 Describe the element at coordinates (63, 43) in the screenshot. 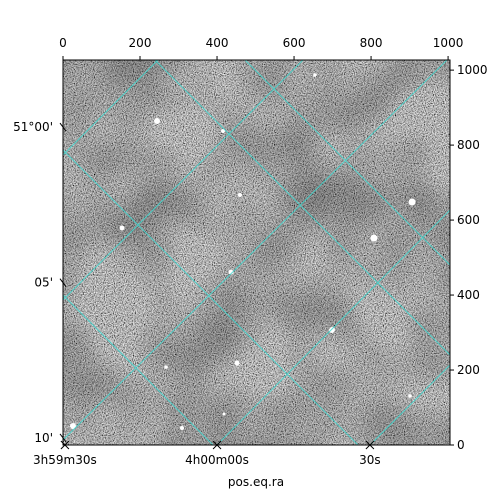

I see `x-tick-label: 0` at that location.